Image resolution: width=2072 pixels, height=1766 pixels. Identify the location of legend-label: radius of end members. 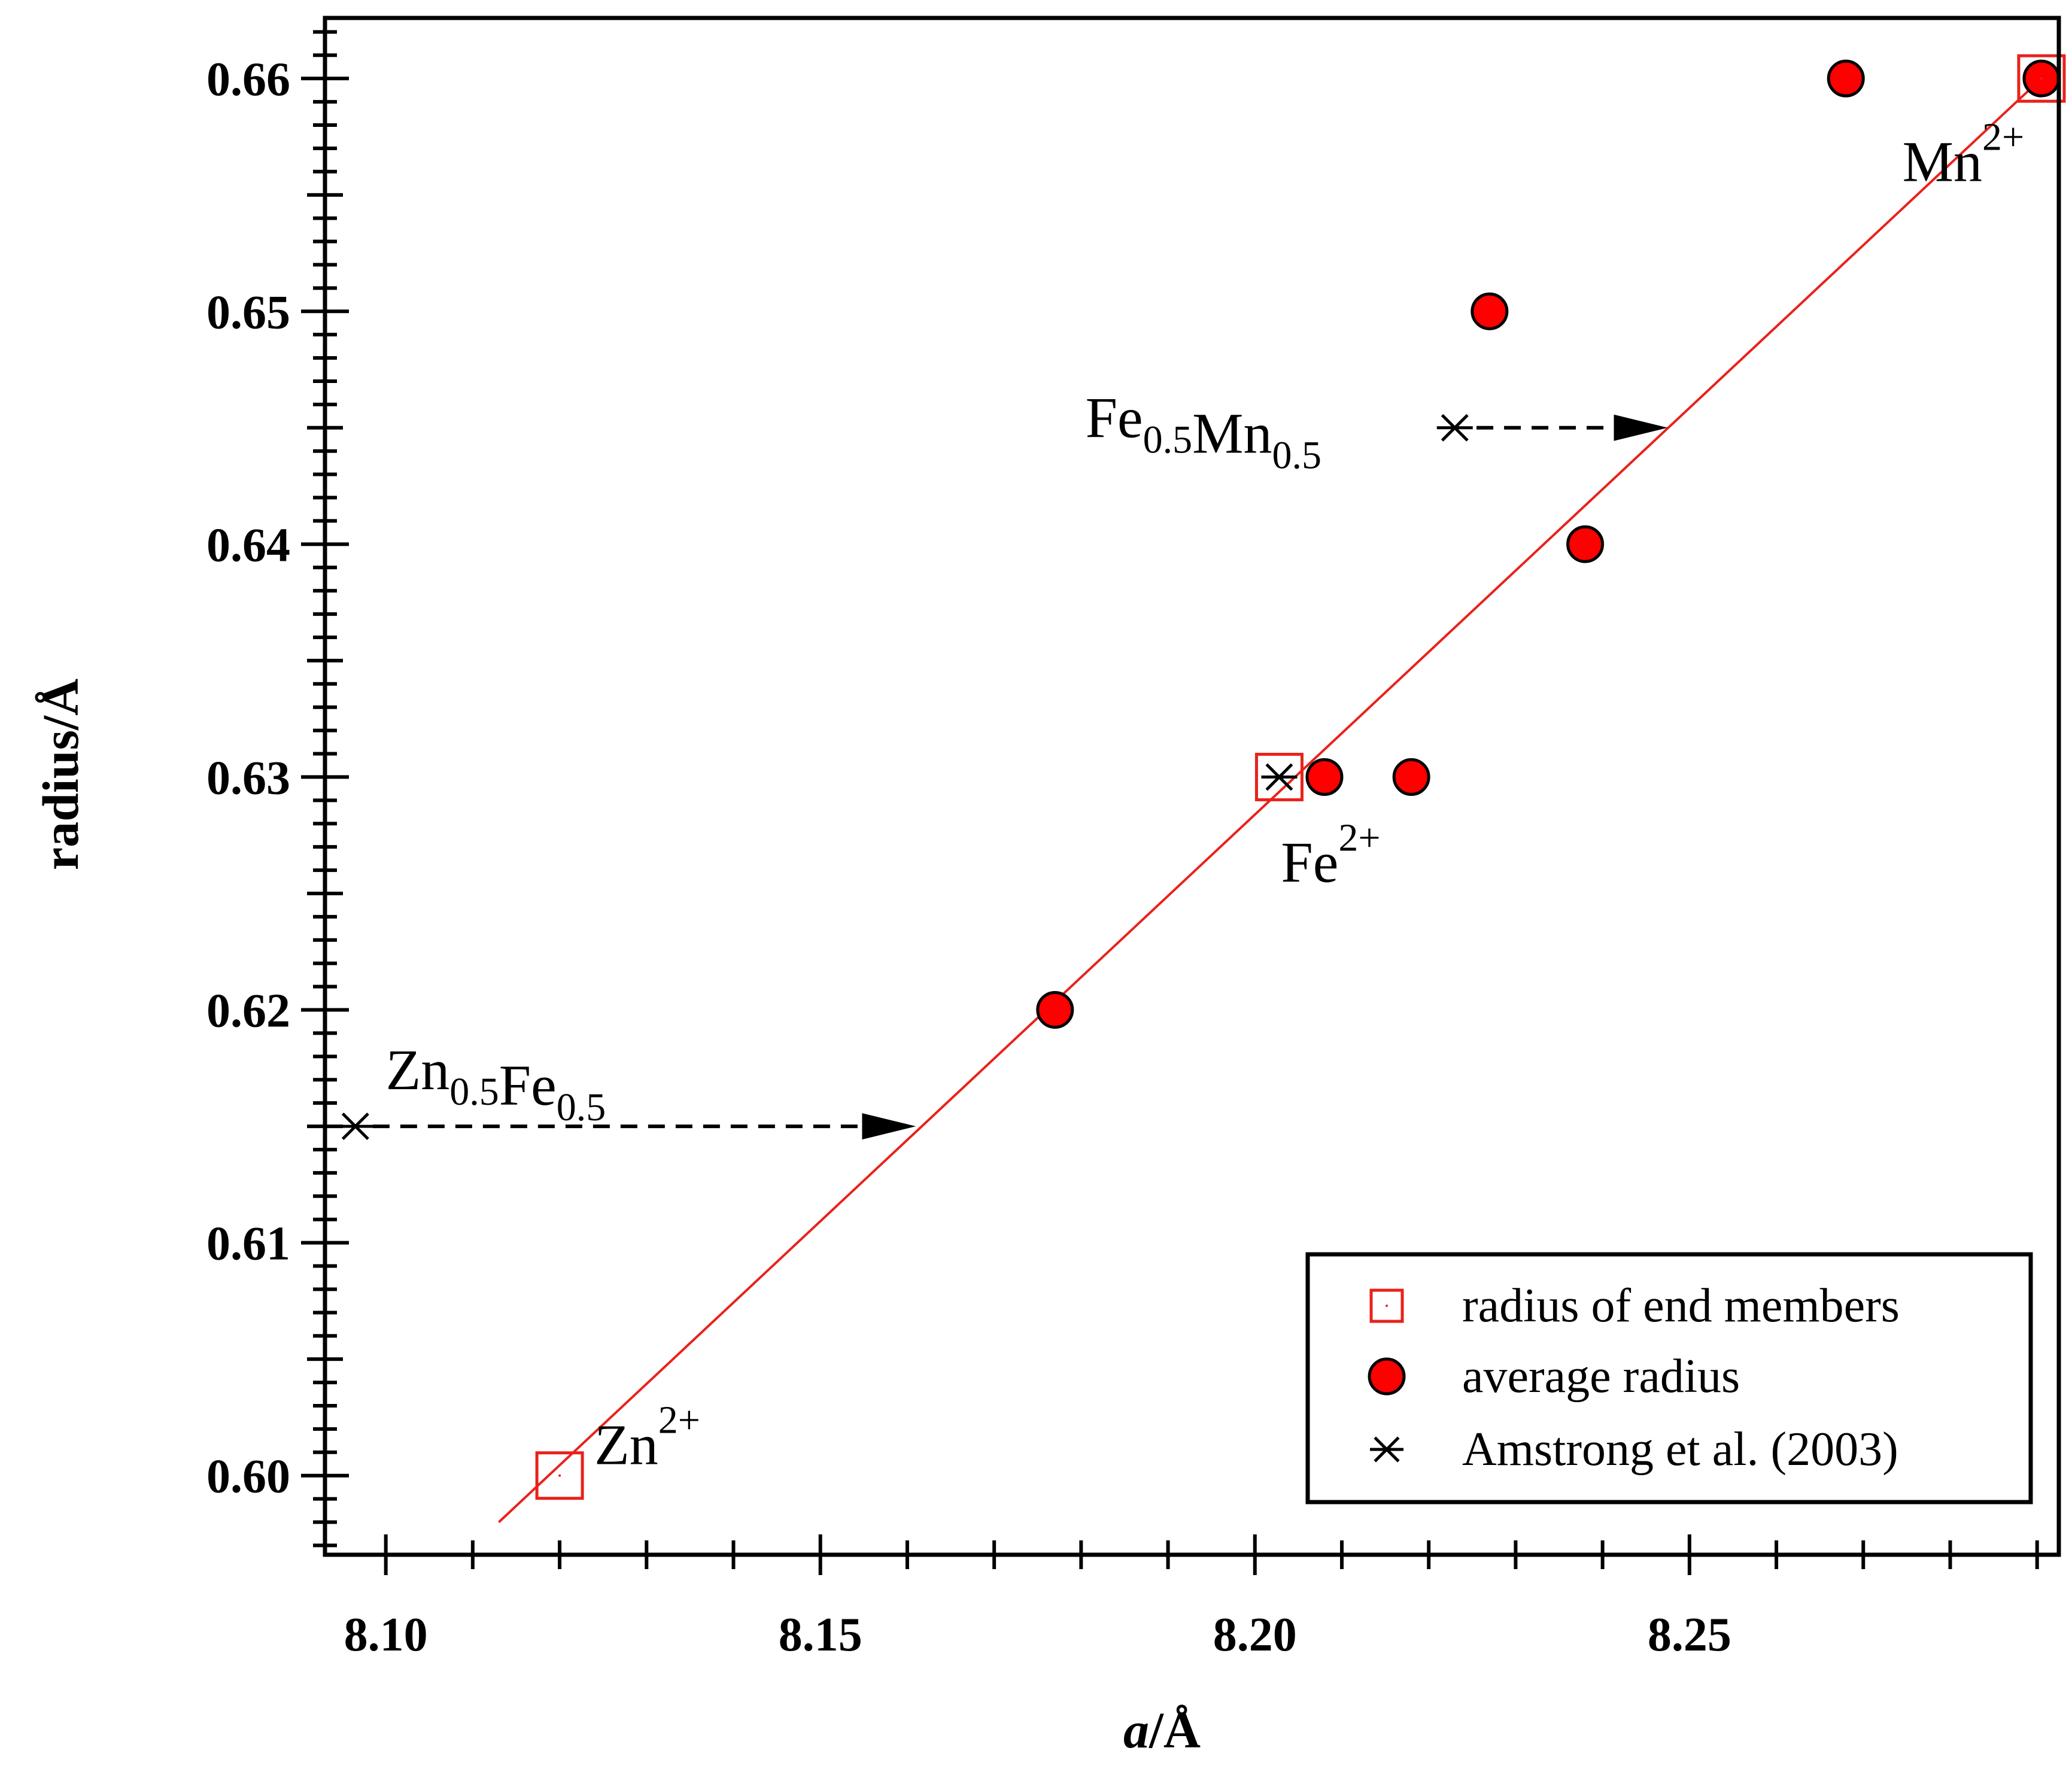
(1681, 1305).